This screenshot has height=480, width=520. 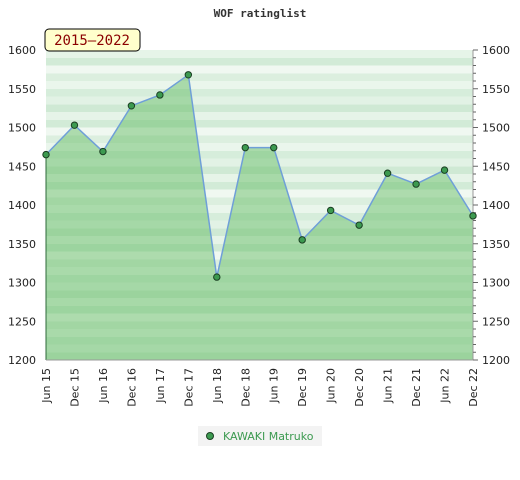 I want to click on x-tick-label: Dec 18, so click(x=245, y=387).